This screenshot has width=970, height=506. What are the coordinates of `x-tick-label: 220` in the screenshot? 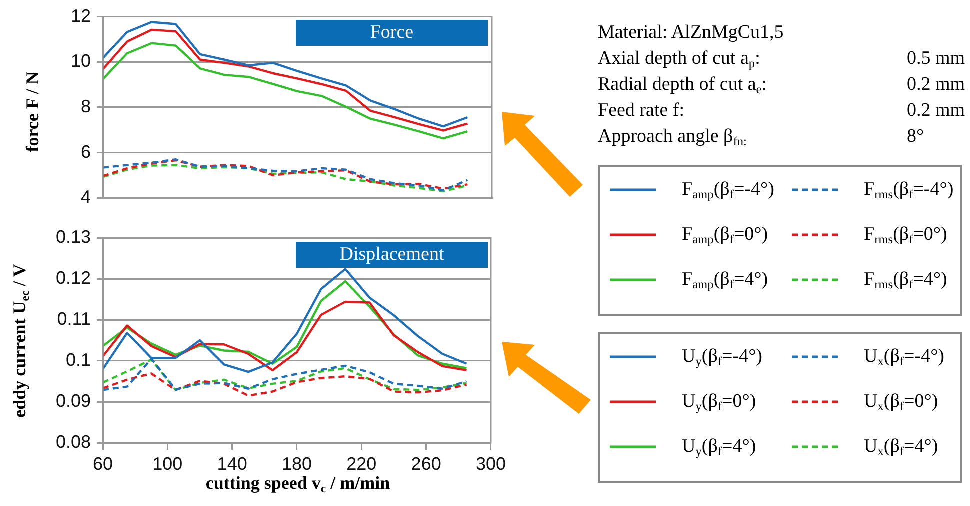 It's located at (361, 464).